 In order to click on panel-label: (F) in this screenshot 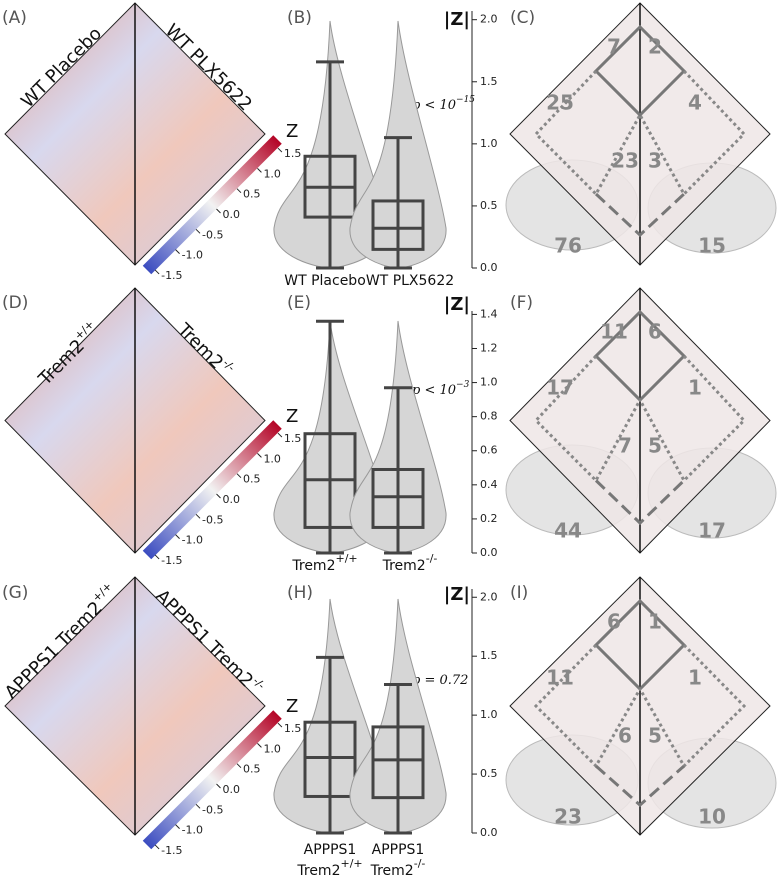, I will do `click(521, 303)`.